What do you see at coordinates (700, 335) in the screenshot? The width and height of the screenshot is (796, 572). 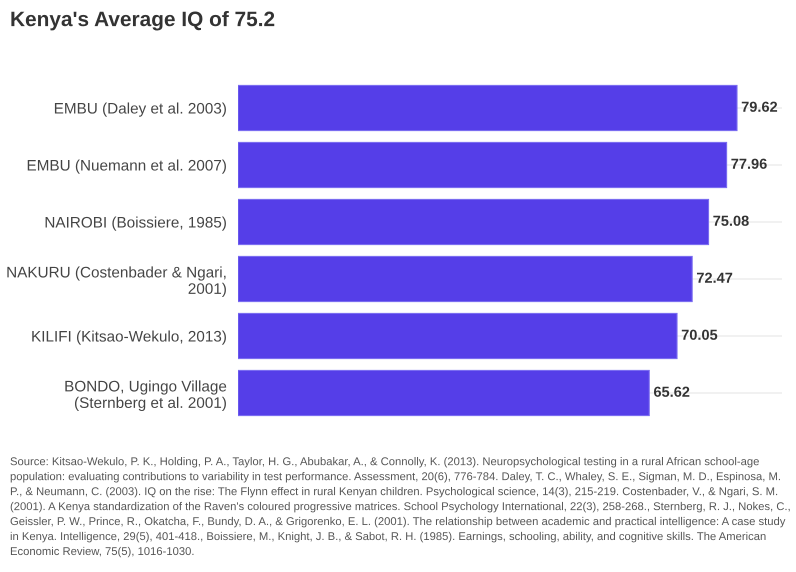 I see `data-label: 70.05` at bounding box center [700, 335].